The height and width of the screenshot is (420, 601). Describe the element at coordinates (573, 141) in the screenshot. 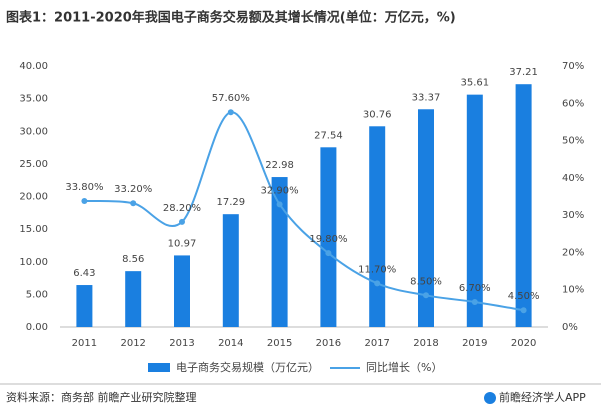

I see `y2-tick-label: 50%` at that location.